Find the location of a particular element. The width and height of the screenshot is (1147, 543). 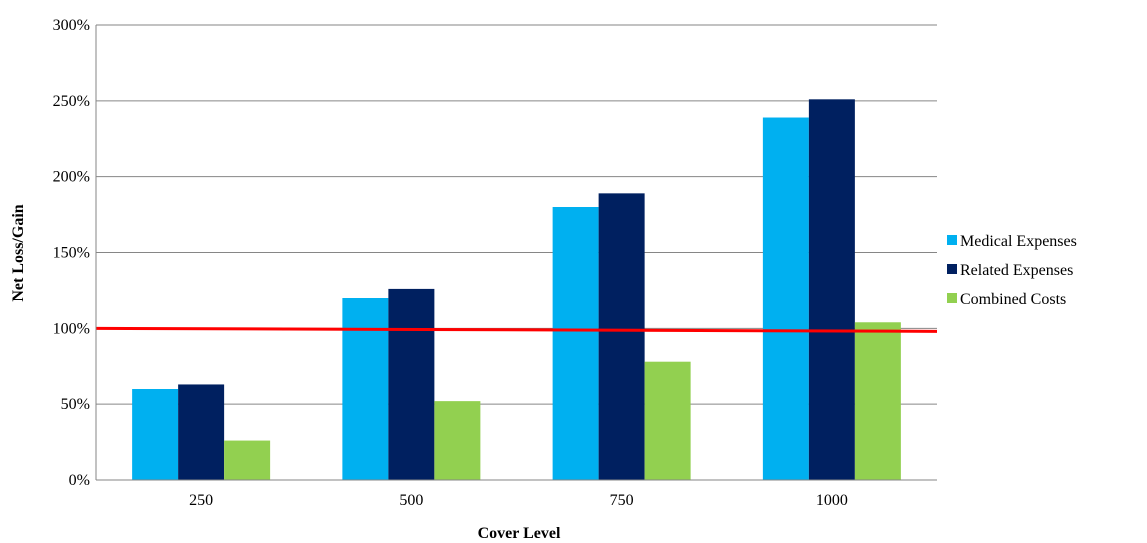

y-tick-label: 50% is located at coordinates (75, 404).